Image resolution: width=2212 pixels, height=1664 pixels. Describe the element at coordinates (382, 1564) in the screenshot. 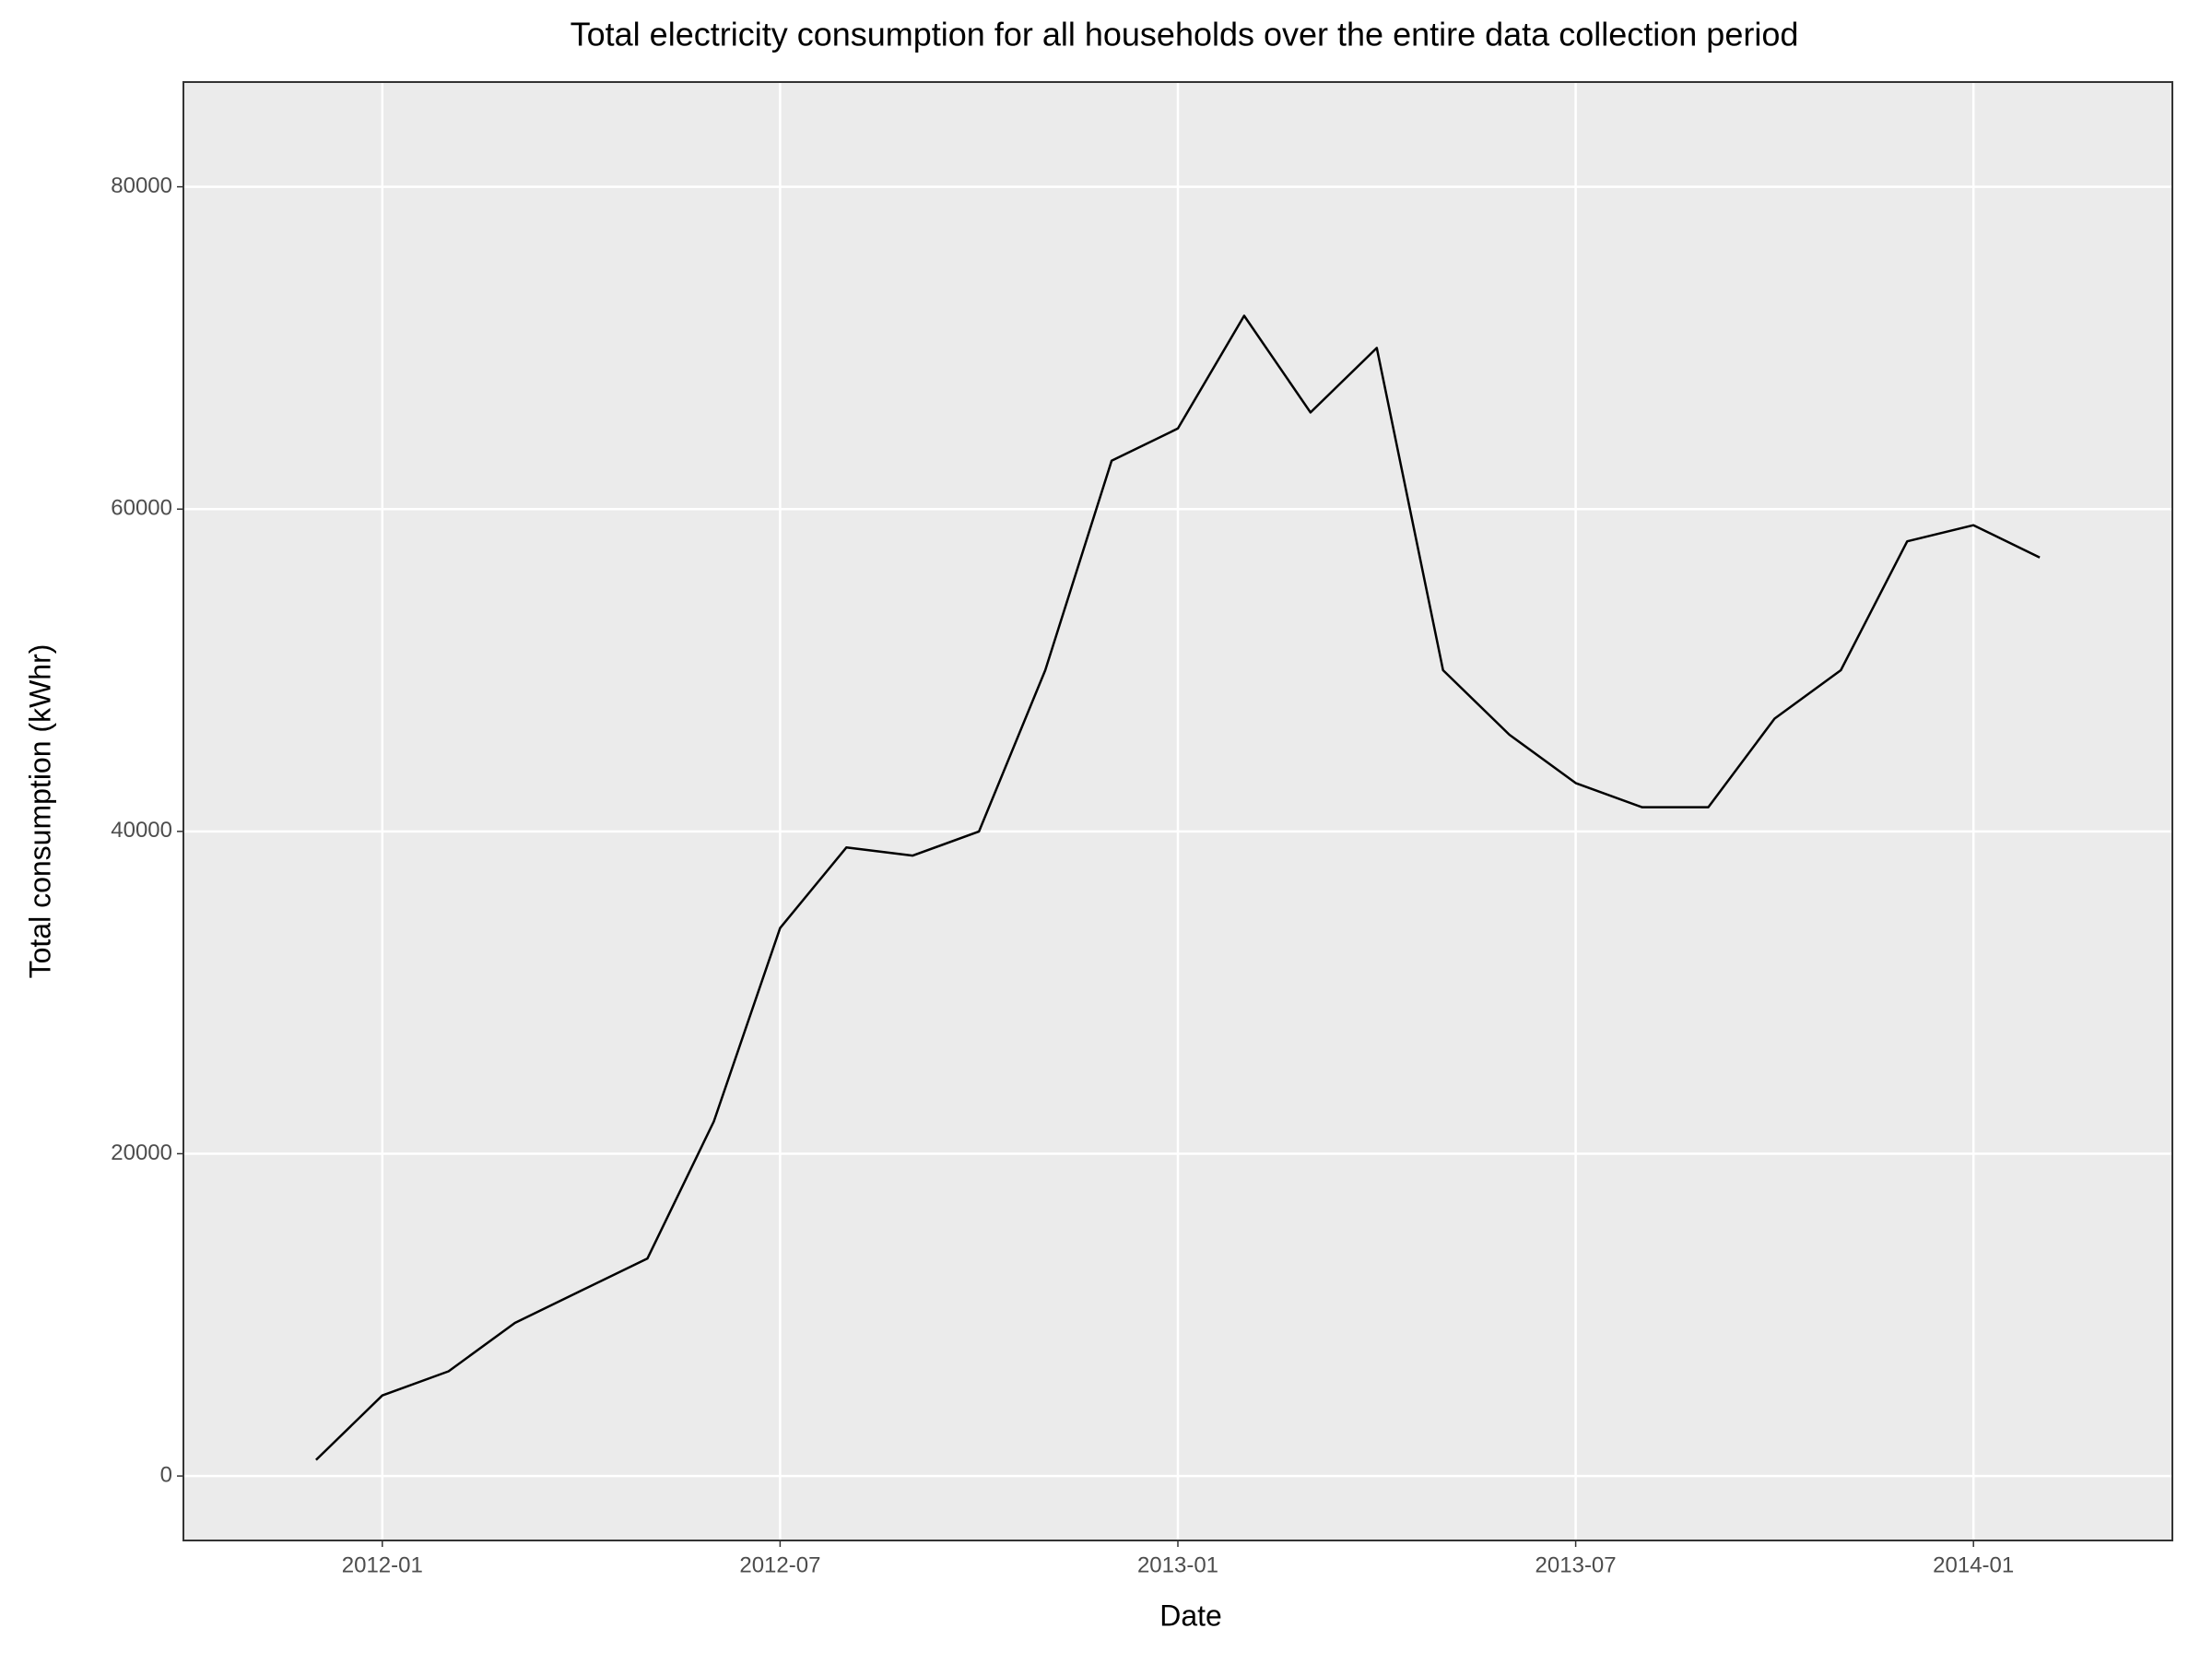

I see `x-tick-label: 2012-01` at that location.